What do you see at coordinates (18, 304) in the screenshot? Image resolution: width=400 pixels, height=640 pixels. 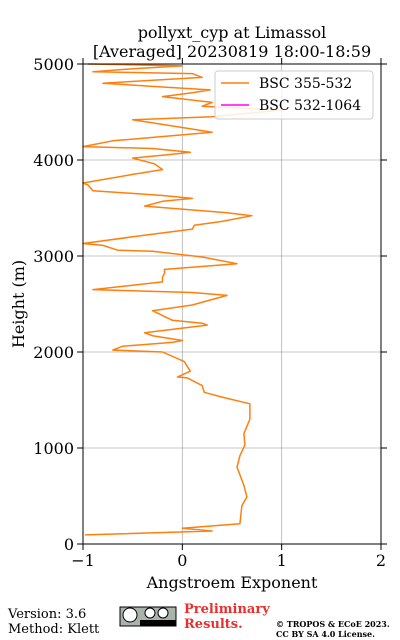 I see `y-axis-label: Height (m)` at bounding box center [18, 304].